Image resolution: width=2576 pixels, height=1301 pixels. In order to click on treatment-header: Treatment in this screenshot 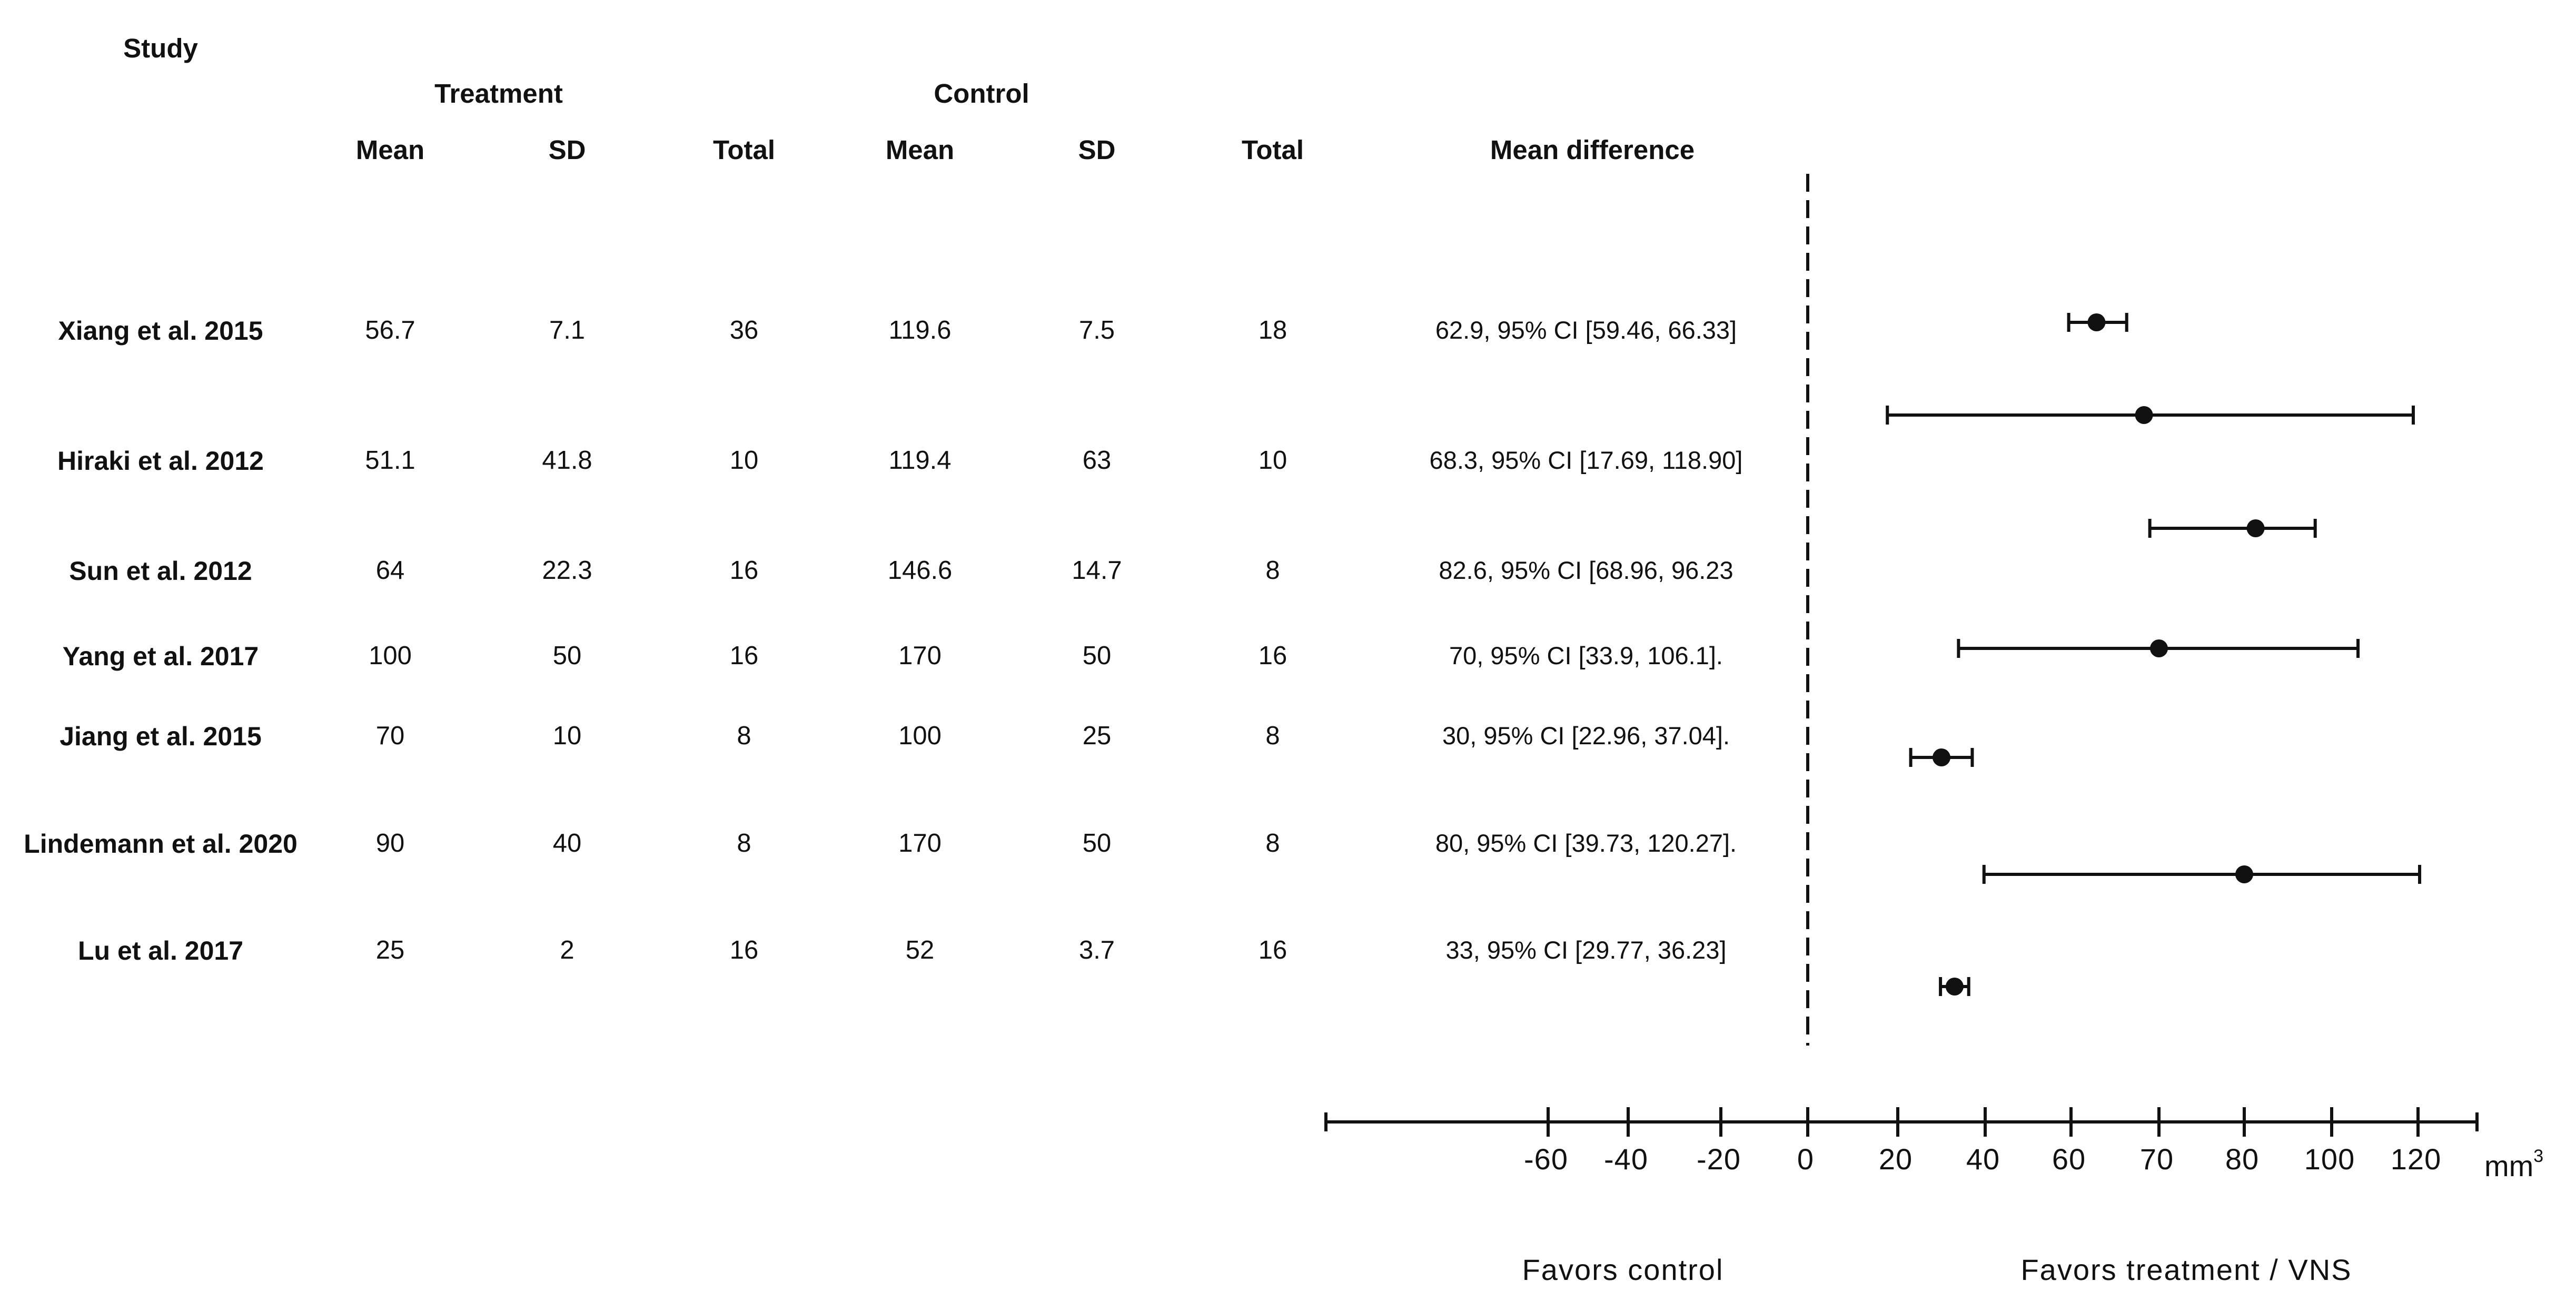, I will do `click(498, 93)`.